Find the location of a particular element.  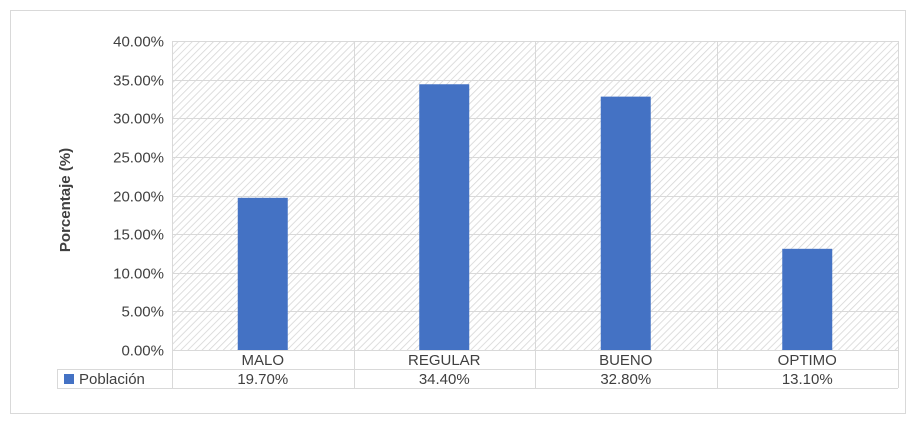

y-tick-label: 35.00% is located at coordinates (138, 81).